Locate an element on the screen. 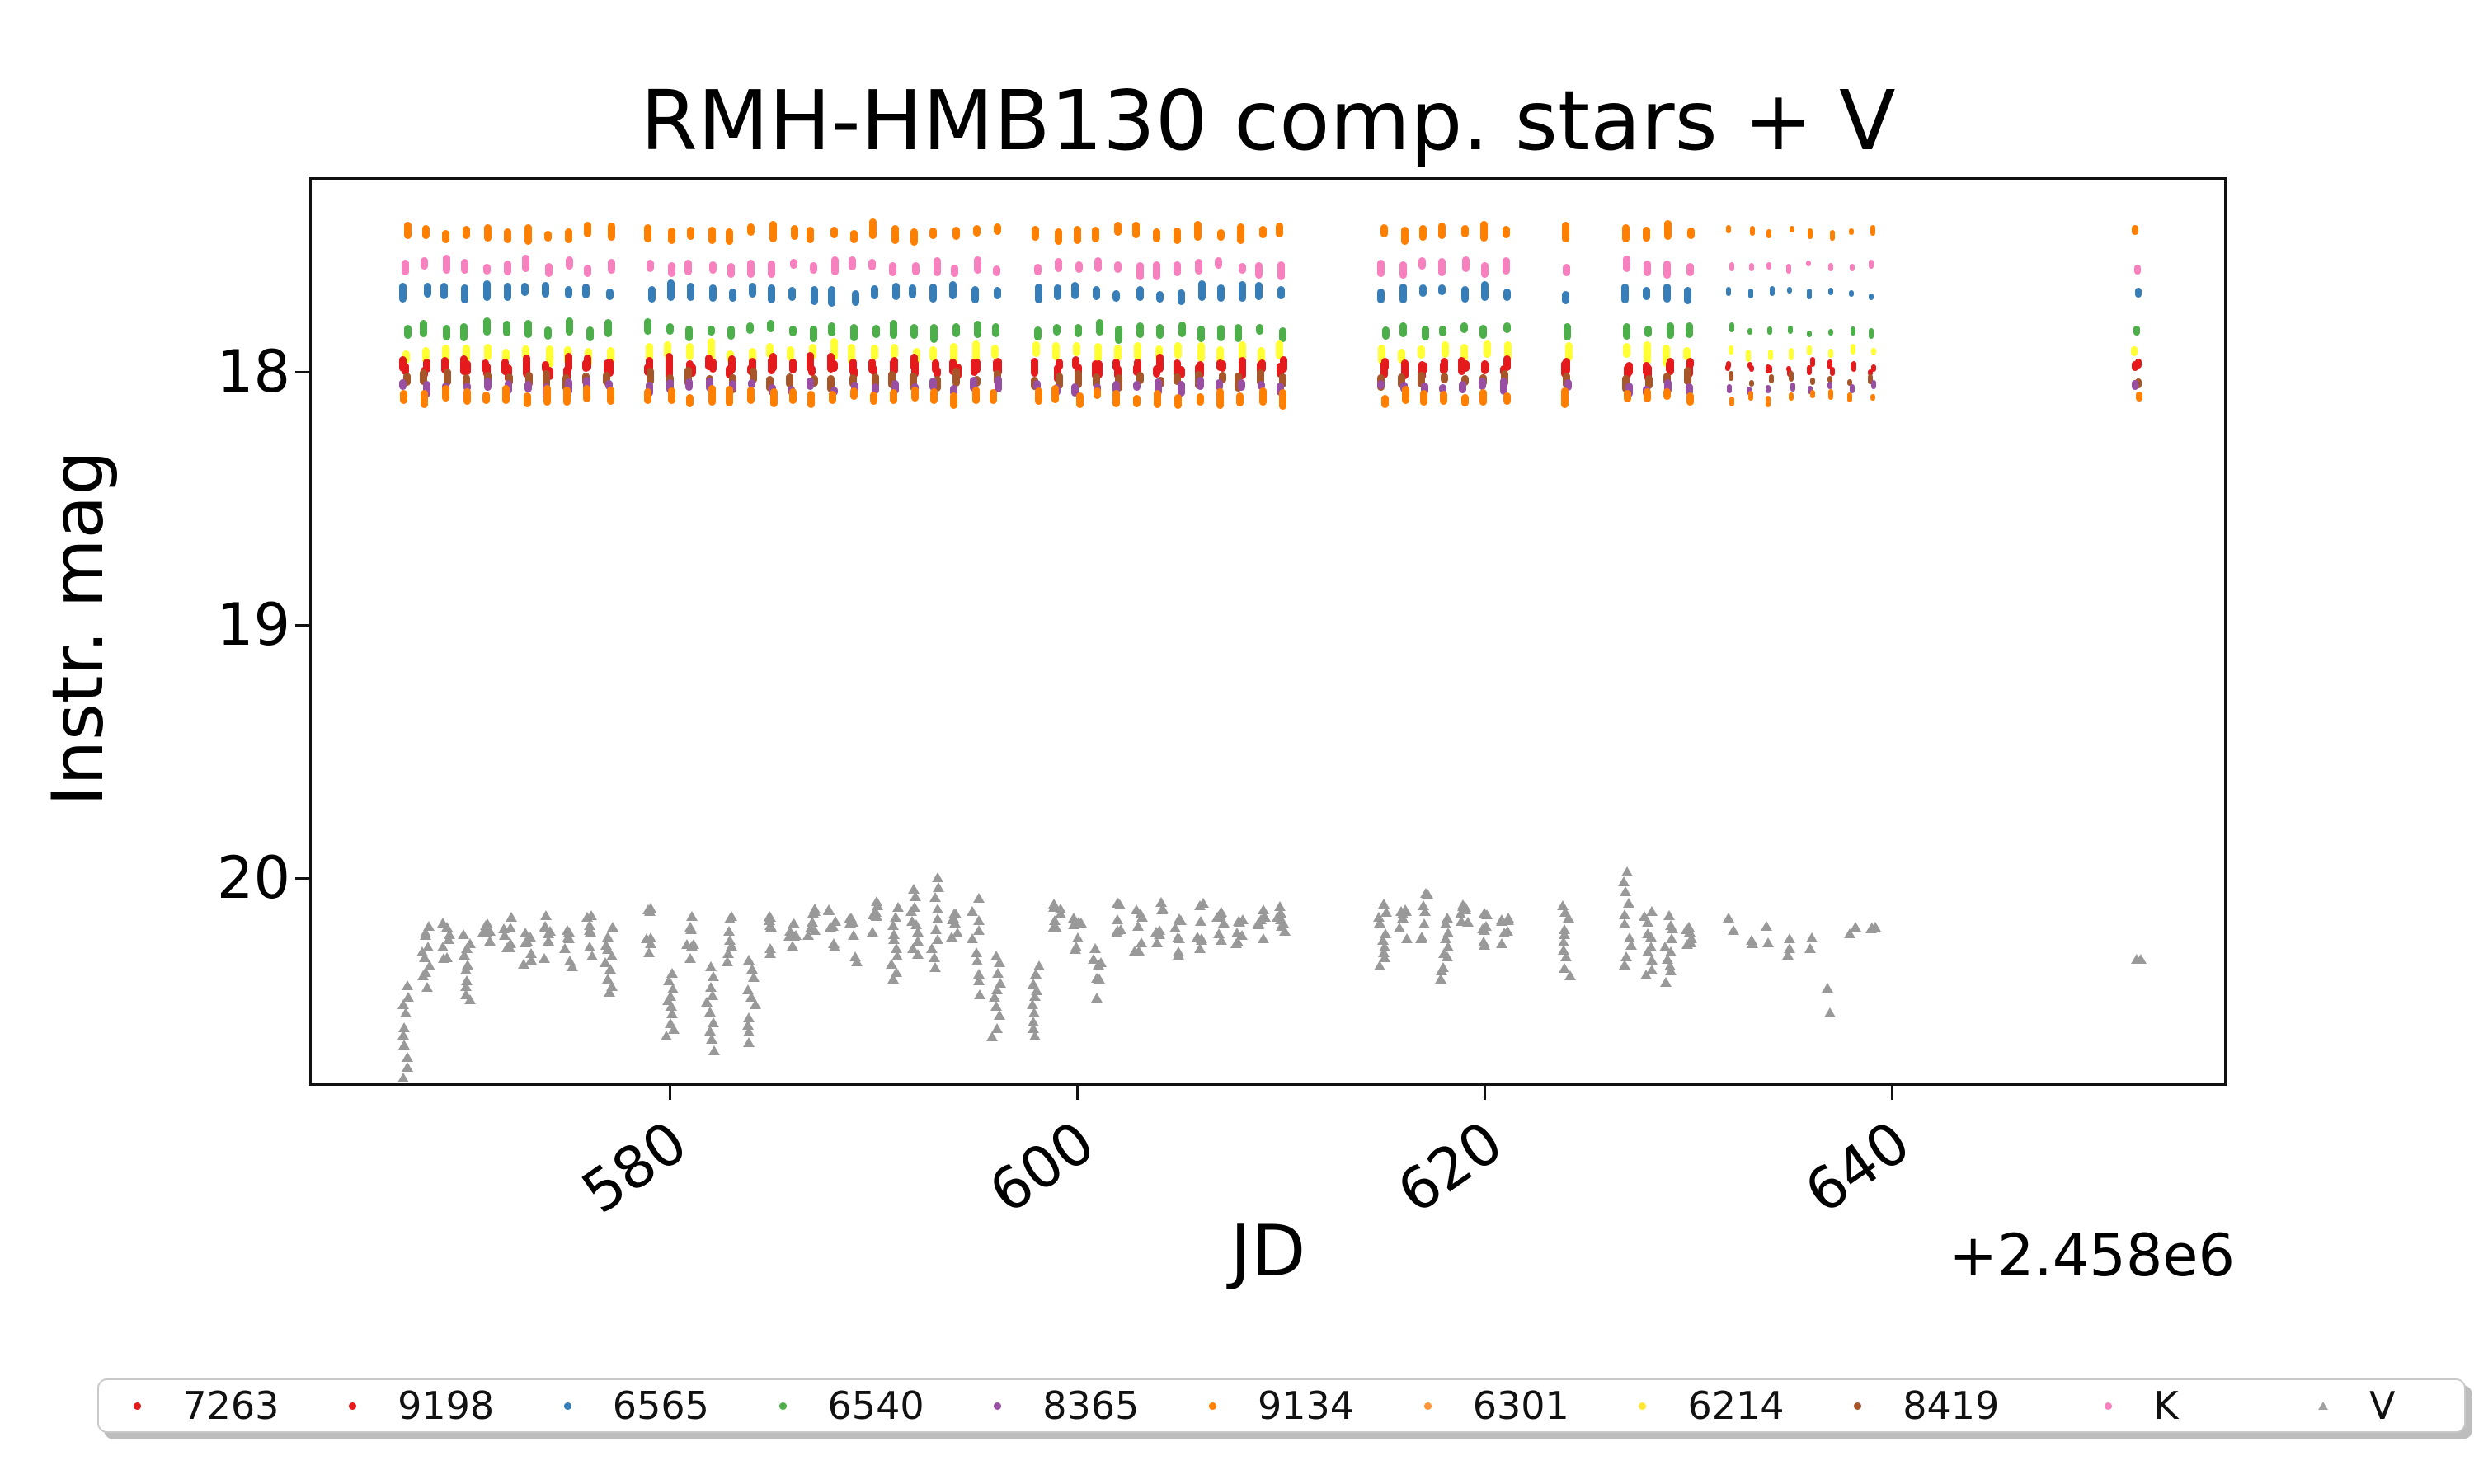 The image size is (2474, 1484). legend: 7263 9198 6565 6540 8365 9134 6301 6214 8419 K V is located at coordinates (1281, 1405).